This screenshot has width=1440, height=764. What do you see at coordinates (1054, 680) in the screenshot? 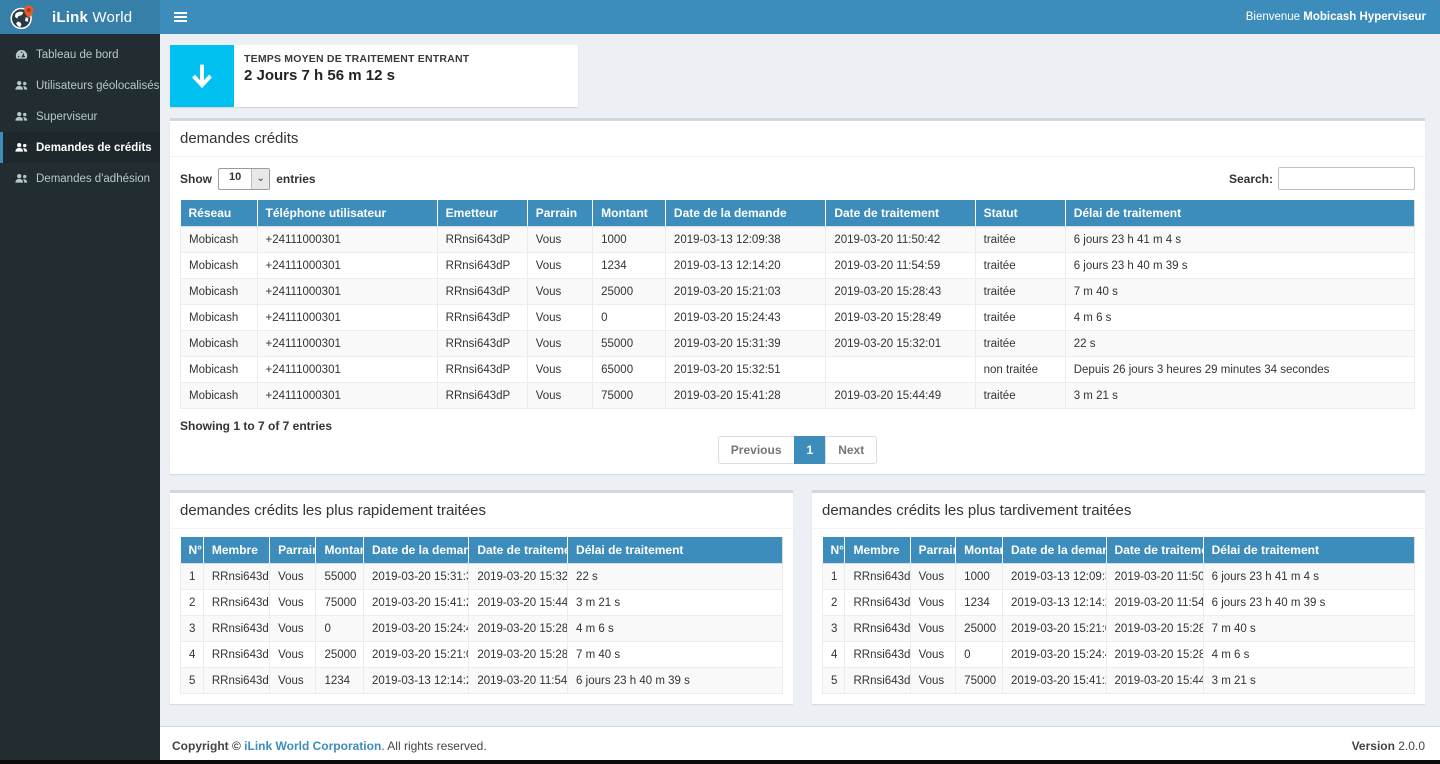
I see `cell: 2019-03-20 15:41:28` at bounding box center [1054, 680].